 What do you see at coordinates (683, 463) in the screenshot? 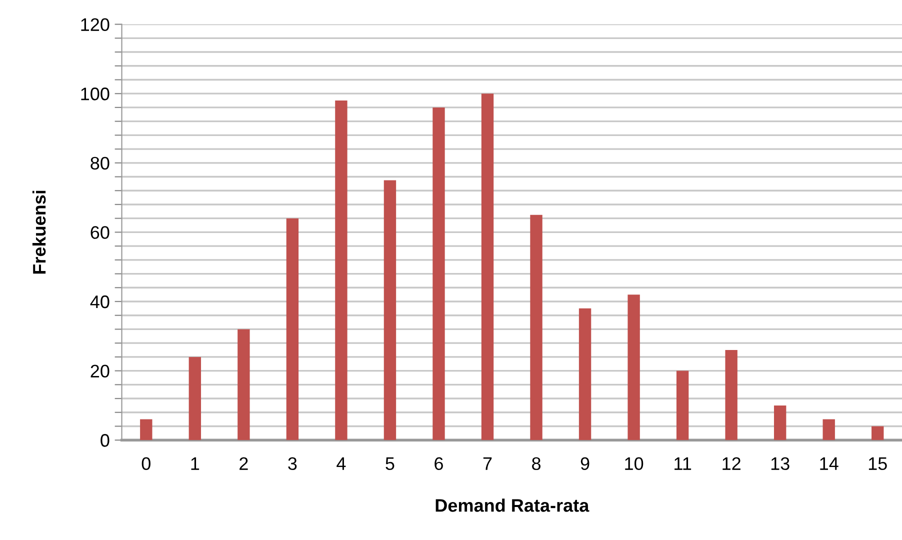
I see `x-tick-label: 11` at bounding box center [683, 463].